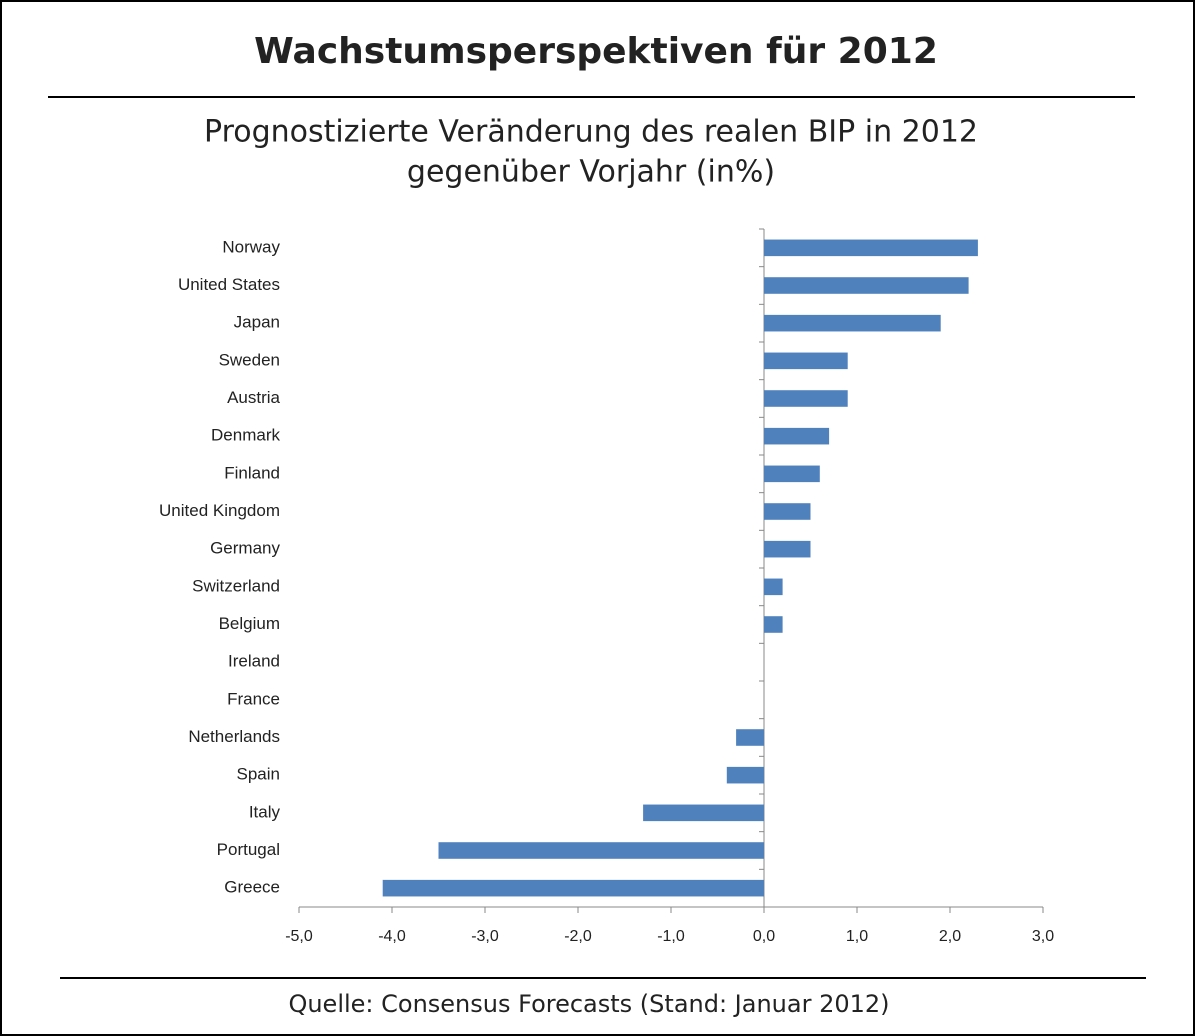 The image size is (1195, 1036). I want to click on x-tick-label: -4,0, so click(392, 936).